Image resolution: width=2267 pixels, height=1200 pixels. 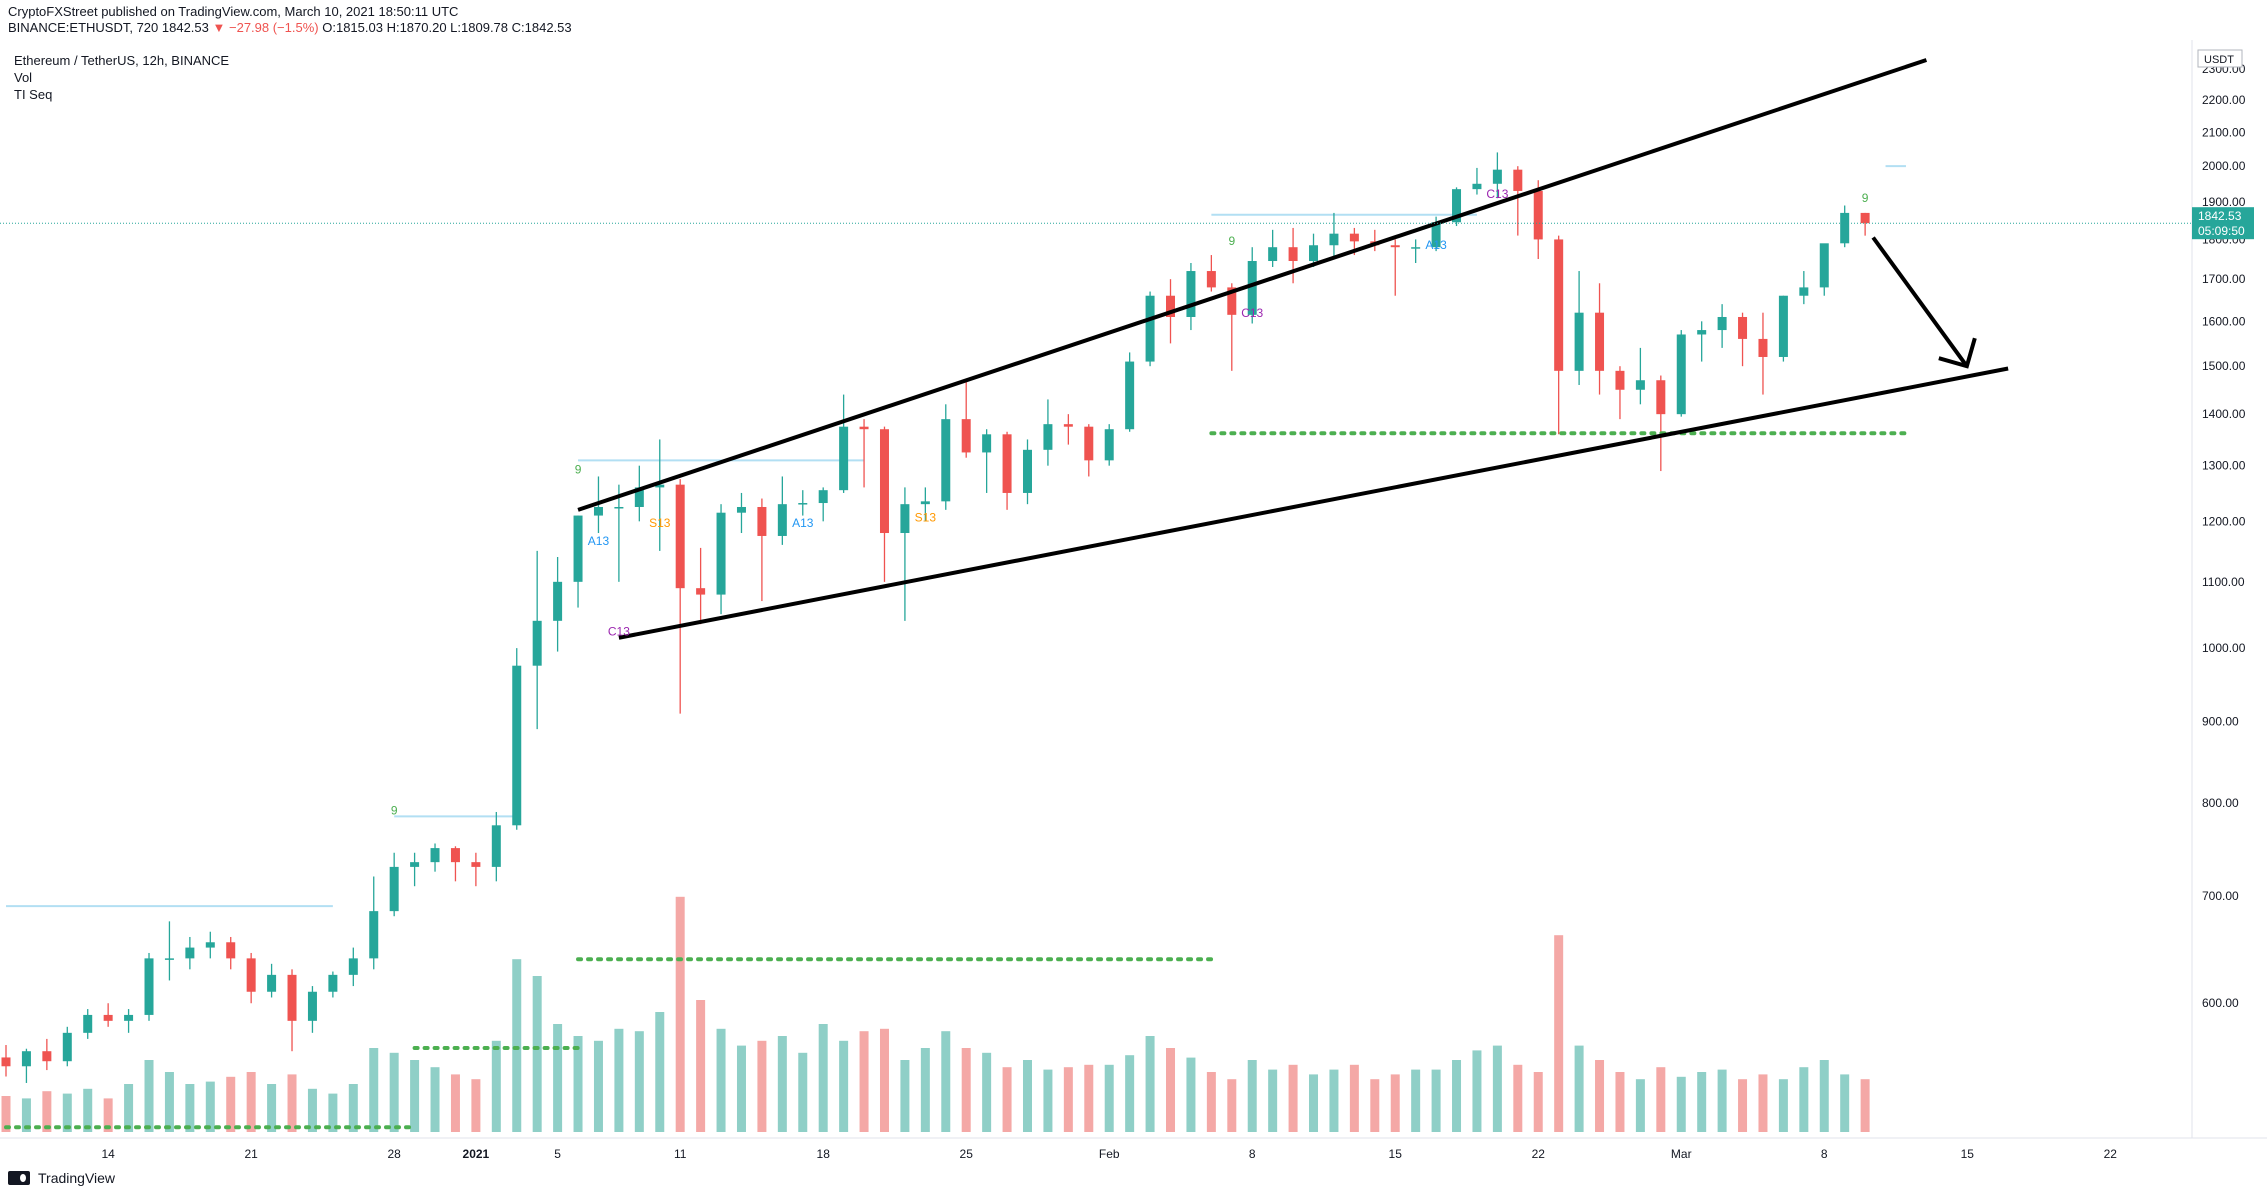 I want to click on time-axis: 14 21 28 2021 5 11 18 25 Feb 8 15 22 Mar 8 15 22, so click(x=1133, y=1149).